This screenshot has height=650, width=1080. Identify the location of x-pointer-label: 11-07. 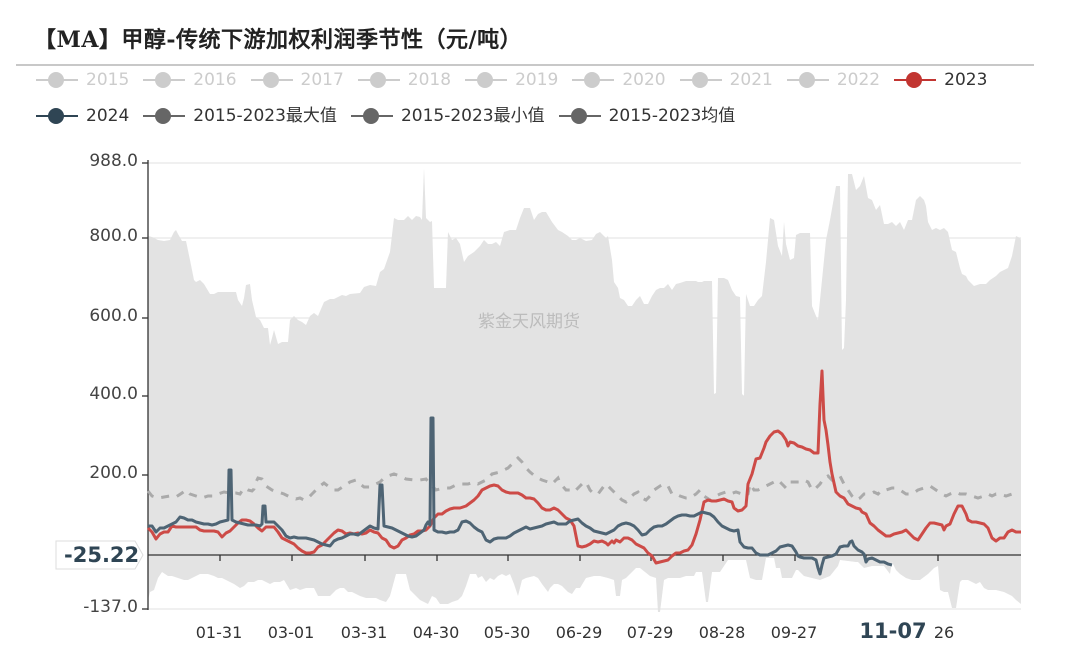
(893, 631).